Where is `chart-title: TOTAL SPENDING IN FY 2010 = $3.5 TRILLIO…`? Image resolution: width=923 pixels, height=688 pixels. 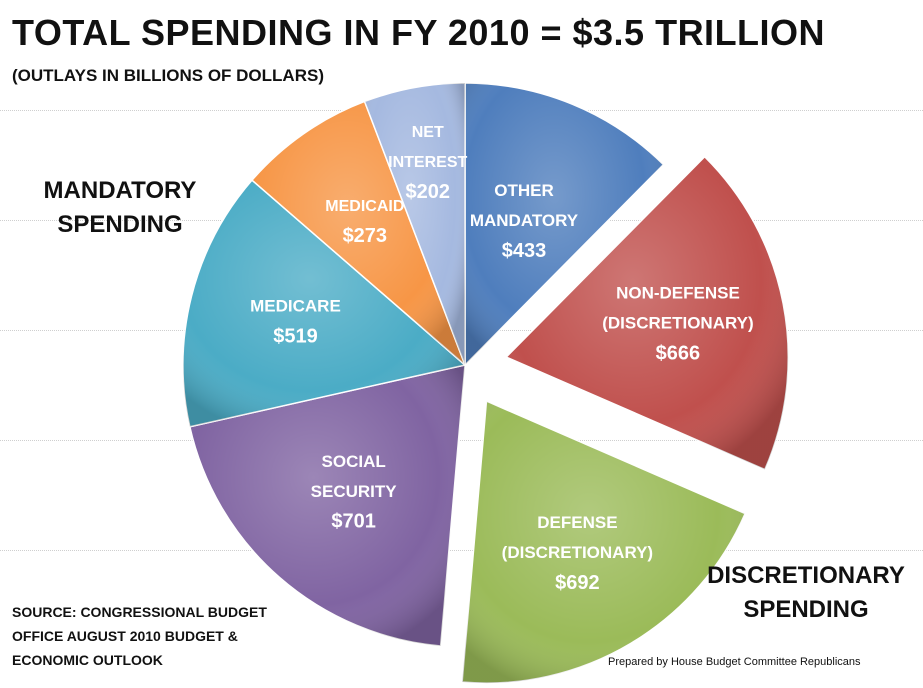
chart-title: TOTAL SPENDING IN FY 2010 = $3.5 TRILLIO… is located at coordinates (419, 32).